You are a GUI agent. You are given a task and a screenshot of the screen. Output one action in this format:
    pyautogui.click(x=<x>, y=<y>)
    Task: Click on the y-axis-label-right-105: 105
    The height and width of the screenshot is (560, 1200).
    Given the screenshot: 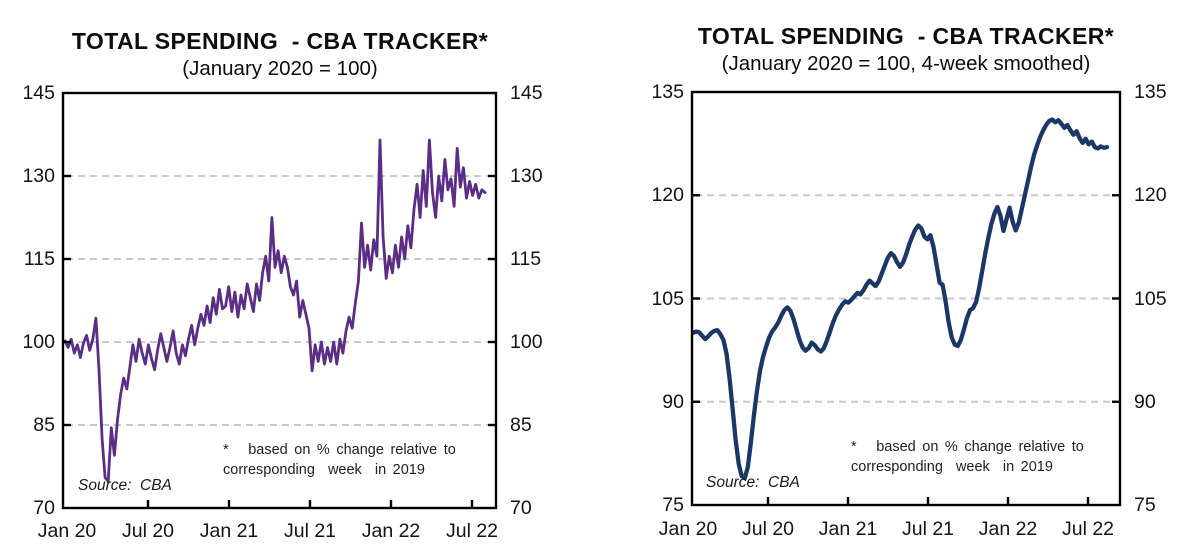 What is the action you would take?
    pyautogui.click(x=1150, y=298)
    